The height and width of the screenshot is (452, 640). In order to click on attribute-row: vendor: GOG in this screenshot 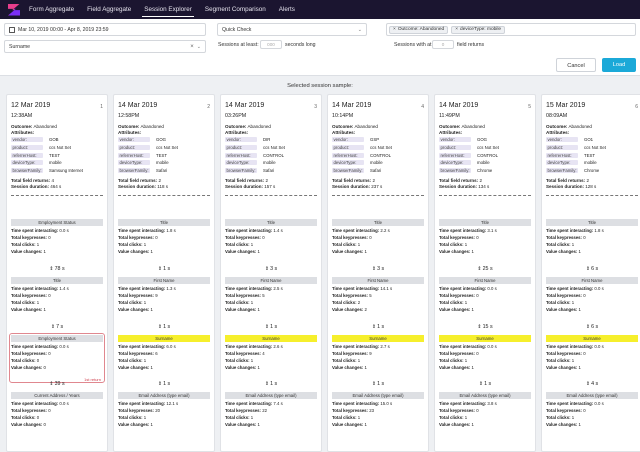, I will do `click(164, 139)`.